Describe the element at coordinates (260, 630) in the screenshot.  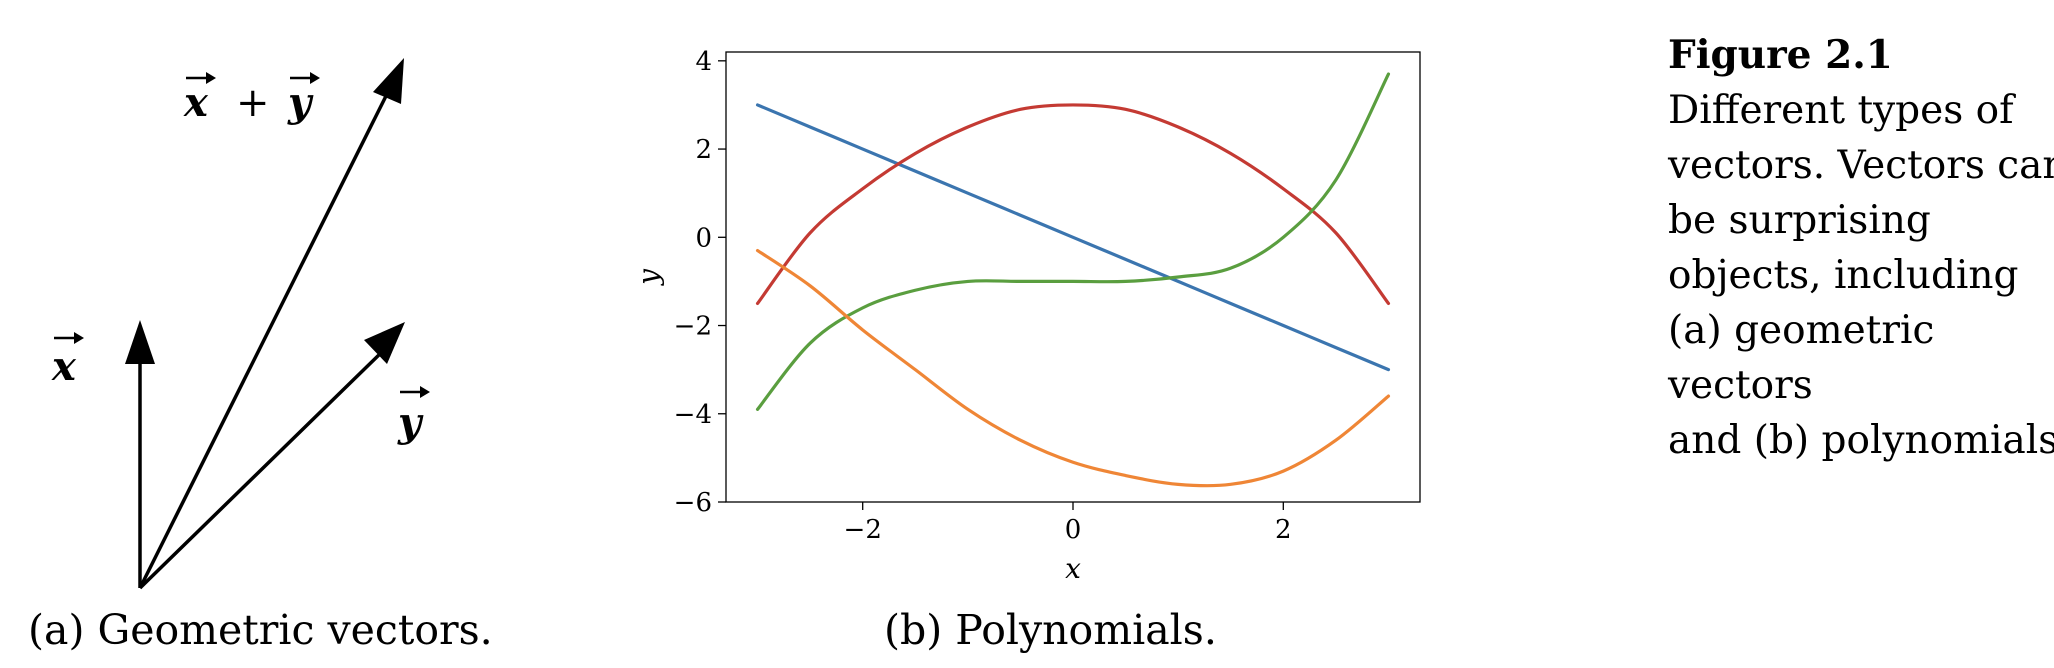
I see `caption-geometric-vectors: (a) Geometric vectors.` at that location.